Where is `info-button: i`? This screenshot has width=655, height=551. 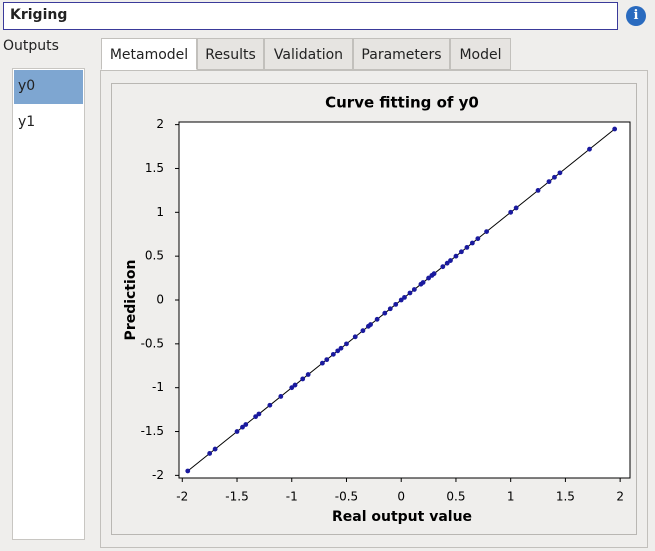 info-button: i is located at coordinates (636, 16).